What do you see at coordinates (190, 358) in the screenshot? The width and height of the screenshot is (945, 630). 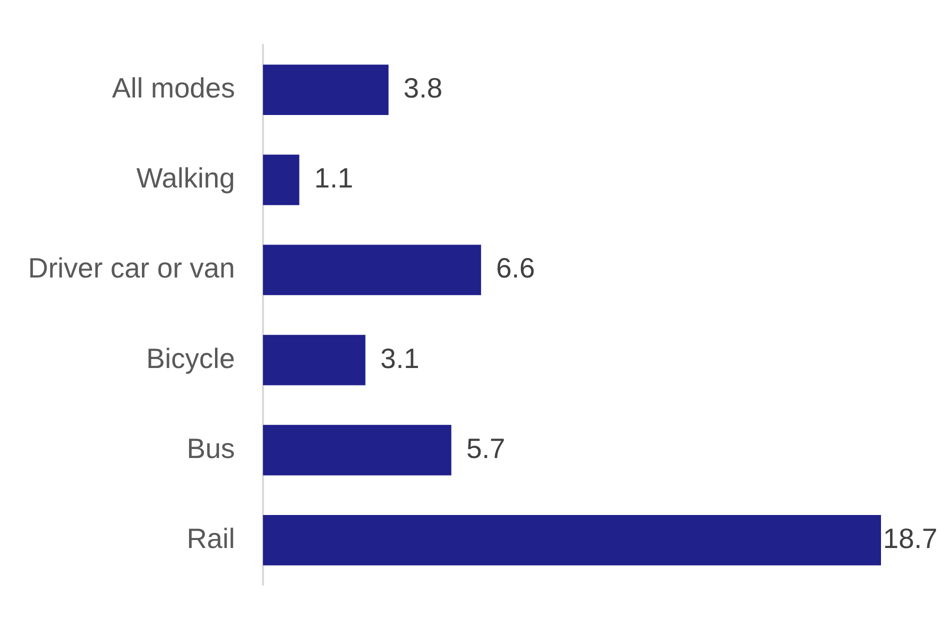 I see `y-tick-label: Bicycle` at bounding box center [190, 358].